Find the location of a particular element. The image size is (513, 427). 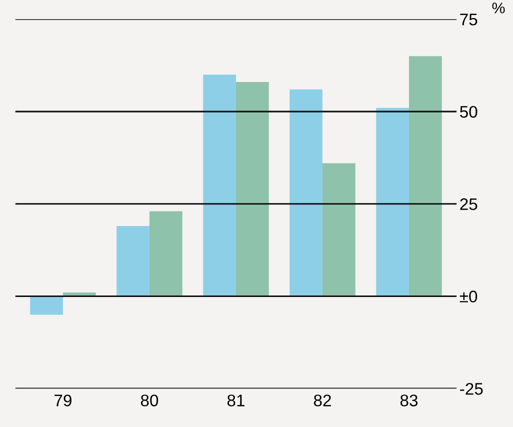

y-tick-label: 75 is located at coordinates (469, 20).